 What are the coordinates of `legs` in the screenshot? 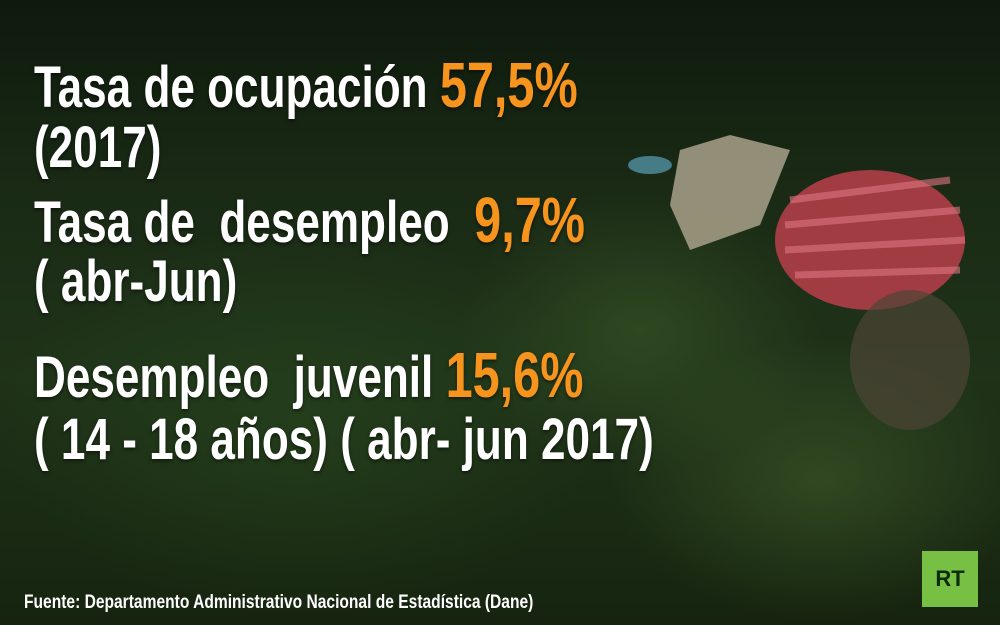 It's located at (910, 360).